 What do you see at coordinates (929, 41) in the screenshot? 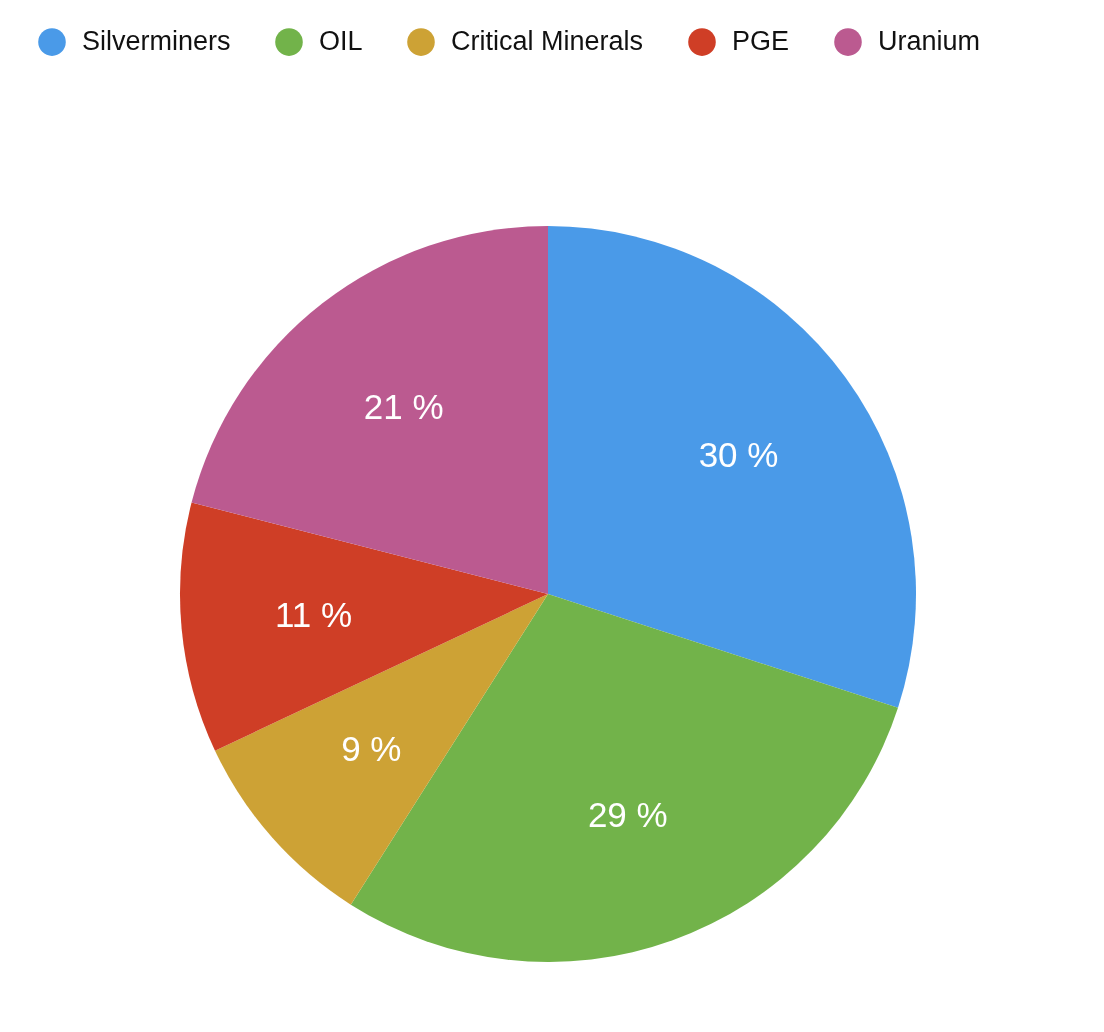
I see `legend-label: Uranium` at bounding box center [929, 41].